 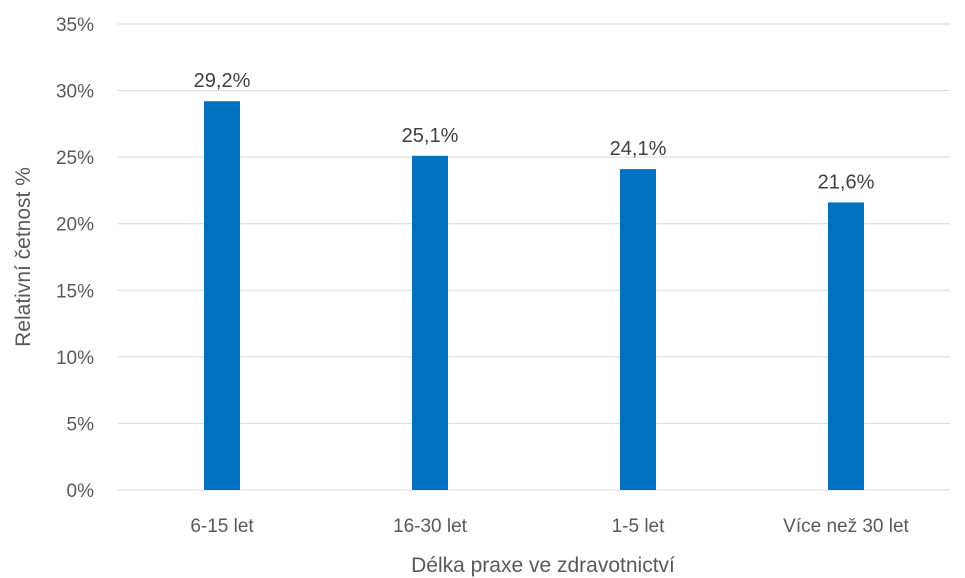 I want to click on y-tick-label: 0%, so click(x=81, y=491).